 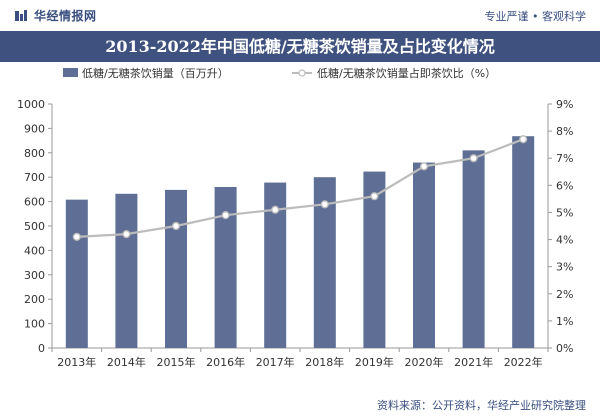 I want to click on left-tick-label: 300, so click(x=34, y=275).